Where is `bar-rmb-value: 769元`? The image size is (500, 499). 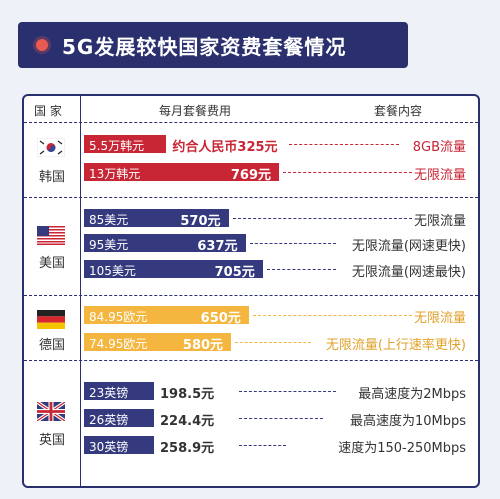 bar-rmb-value: 769元 is located at coordinates (250, 175).